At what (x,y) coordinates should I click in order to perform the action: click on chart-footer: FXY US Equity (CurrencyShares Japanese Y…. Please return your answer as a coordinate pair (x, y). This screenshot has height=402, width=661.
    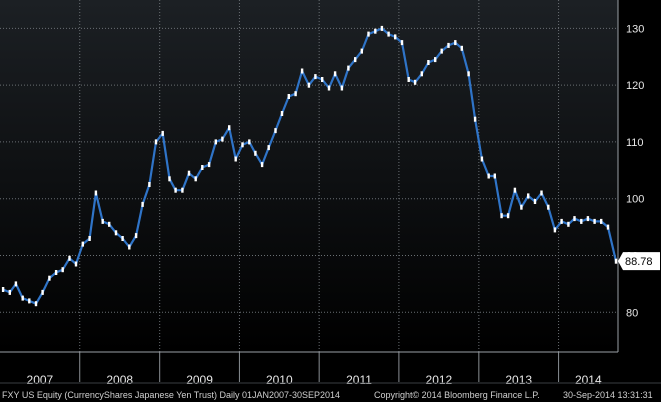
    Looking at the image, I should click on (327, 395).